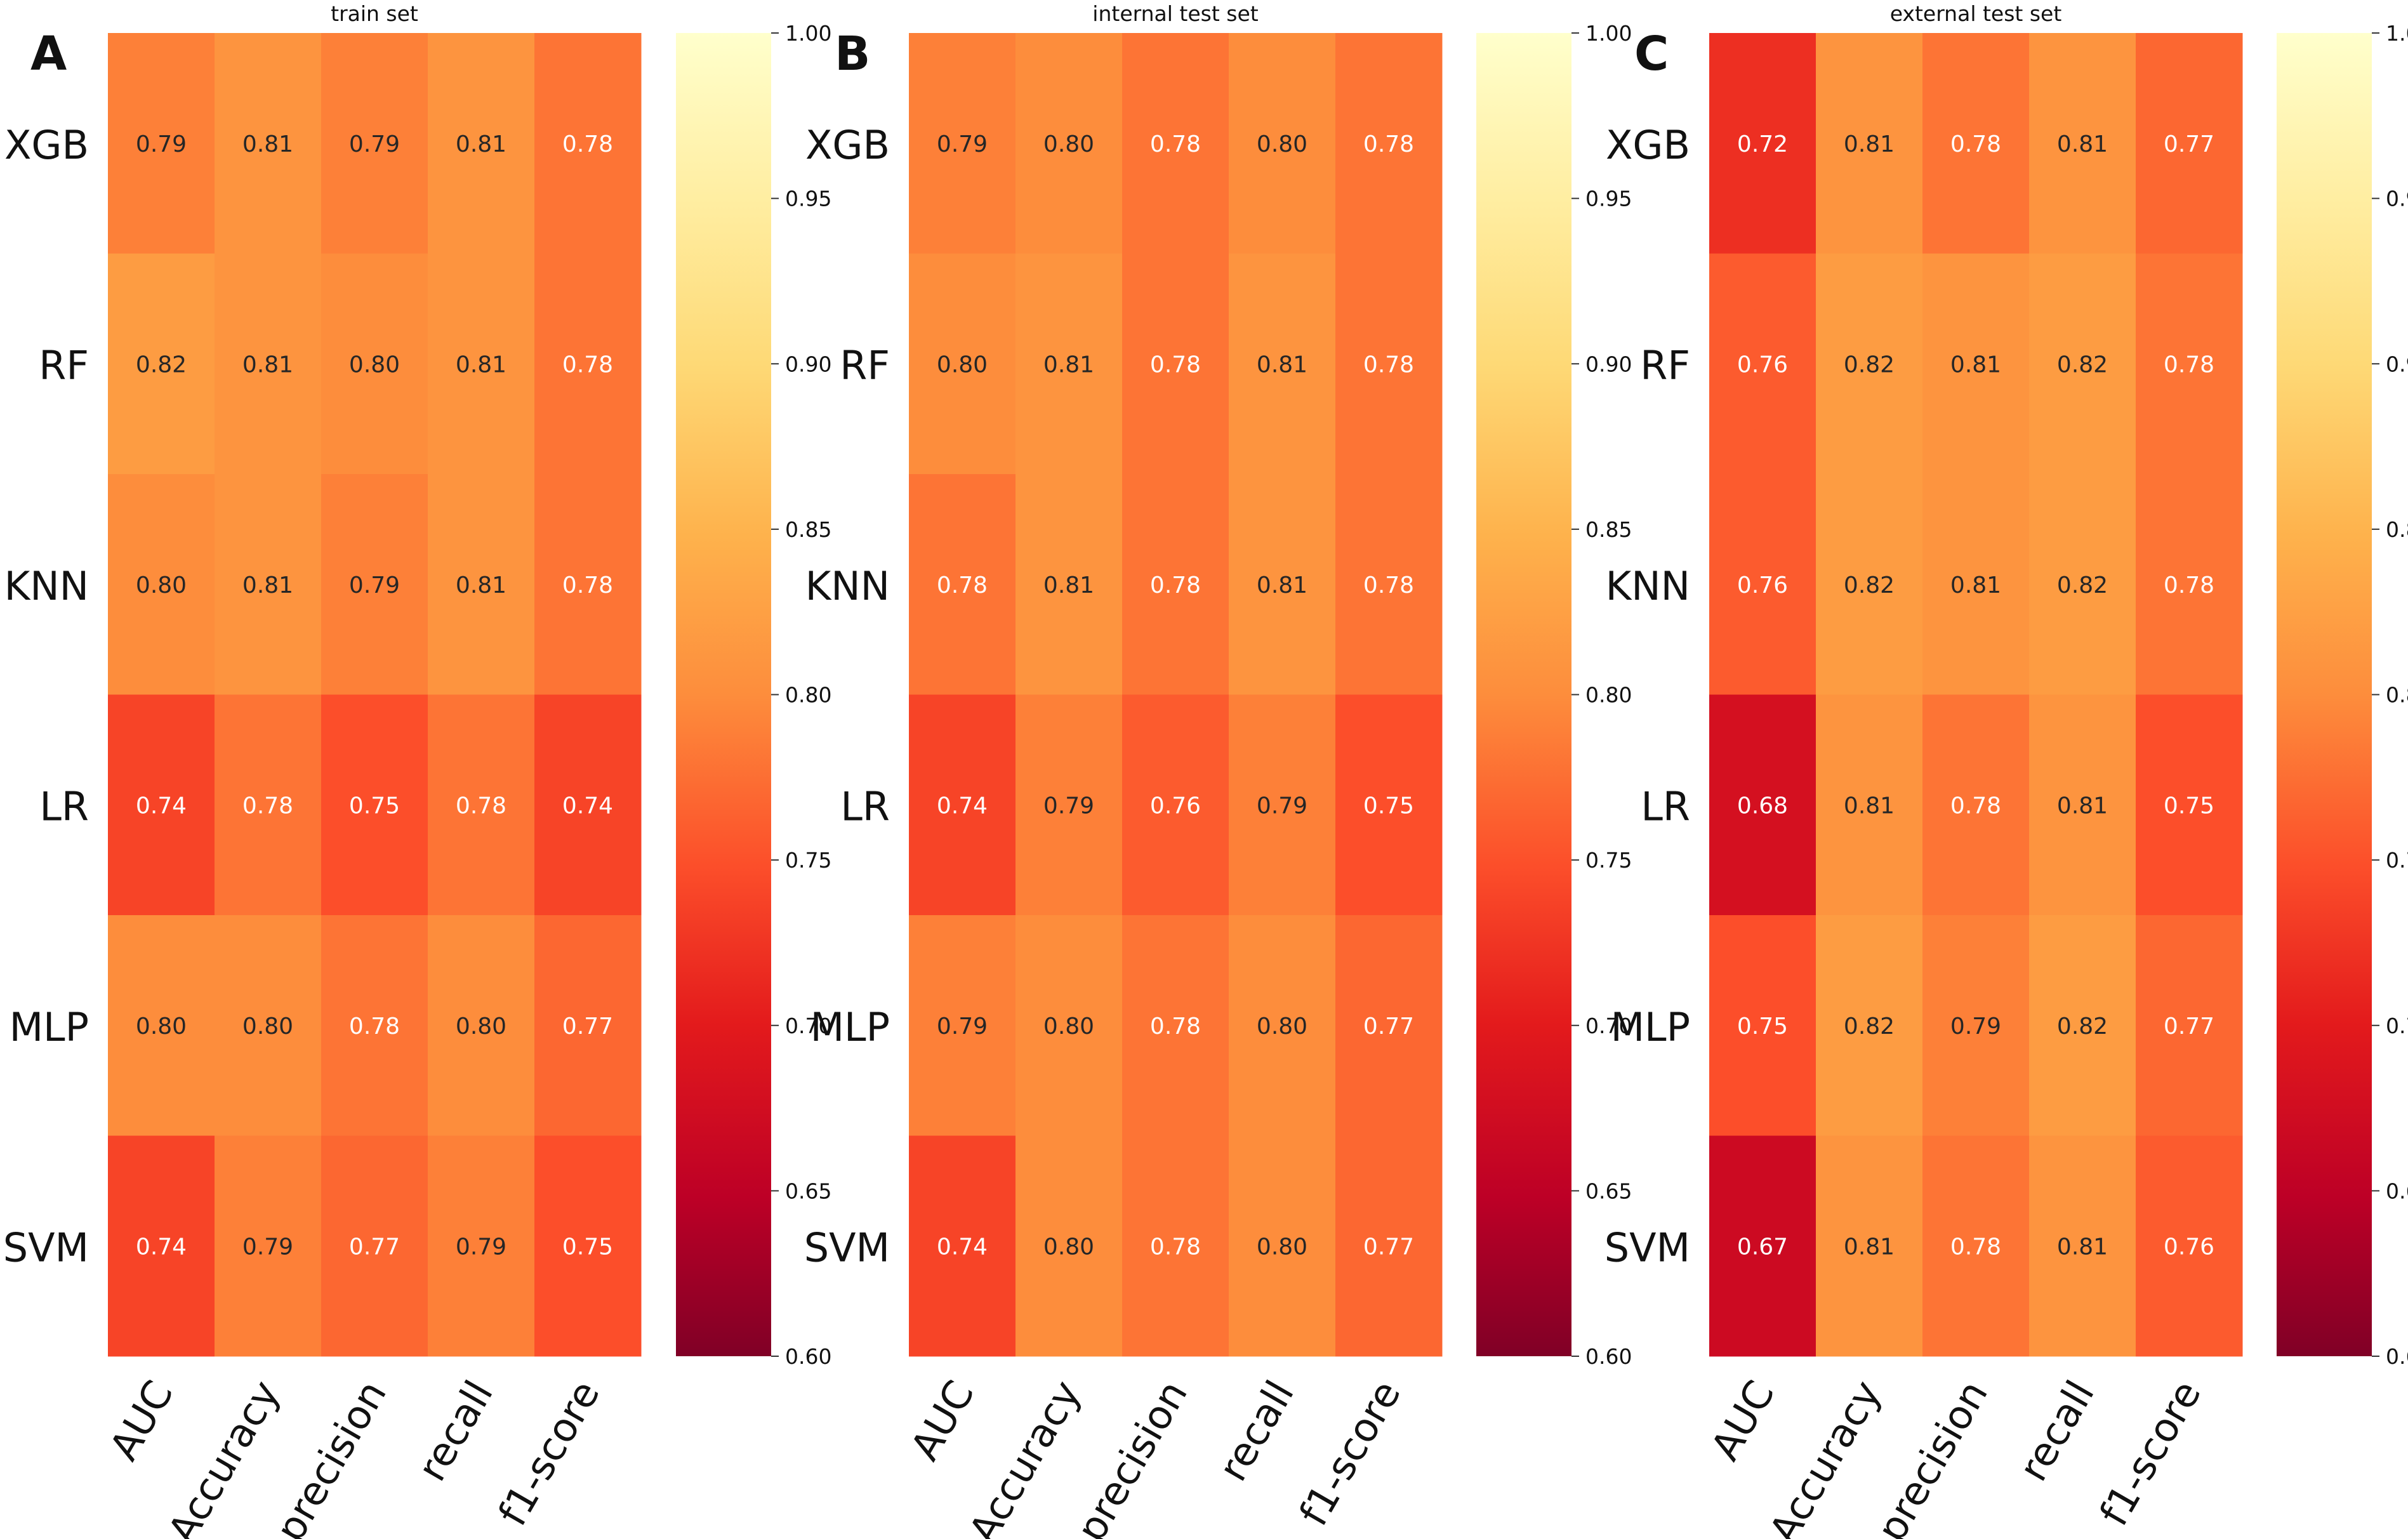 Image resolution: width=2408 pixels, height=1539 pixels. What do you see at coordinates (455, 1431) in the screenshot?
I see `column-tick-label: recall` at bounding box center [455, 1431].